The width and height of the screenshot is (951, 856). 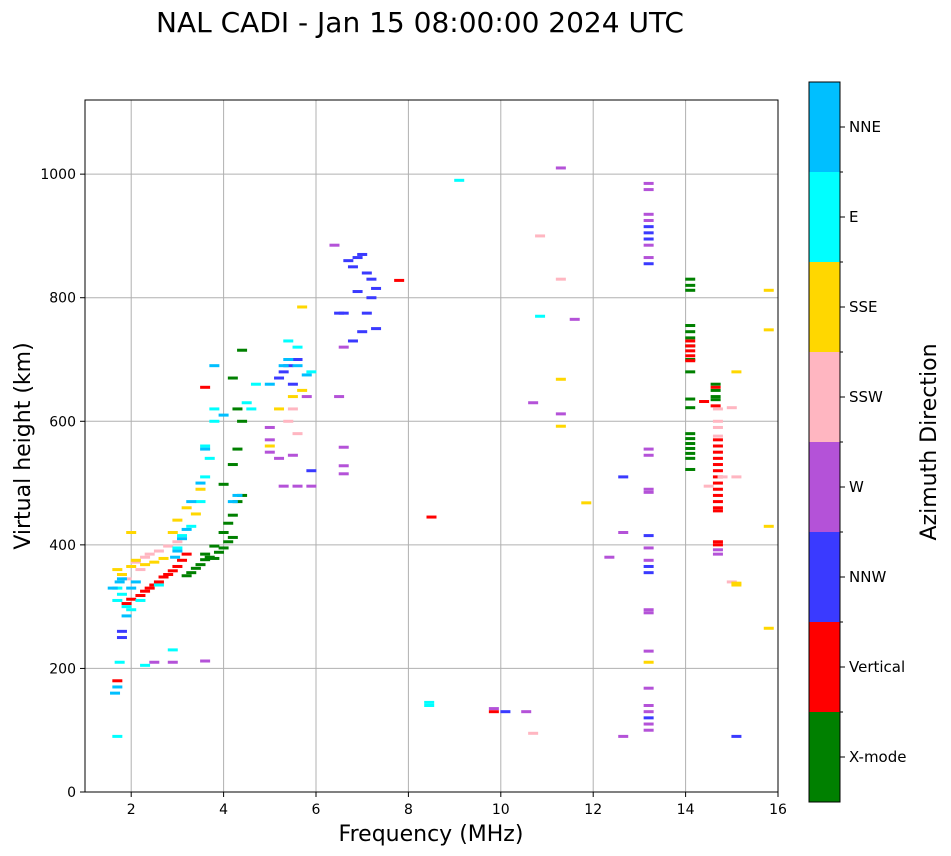 What do you see at coordinates (62, 422) in the screenshot?
I see `y-tick-label: 600` at bounding box center [62, 422].